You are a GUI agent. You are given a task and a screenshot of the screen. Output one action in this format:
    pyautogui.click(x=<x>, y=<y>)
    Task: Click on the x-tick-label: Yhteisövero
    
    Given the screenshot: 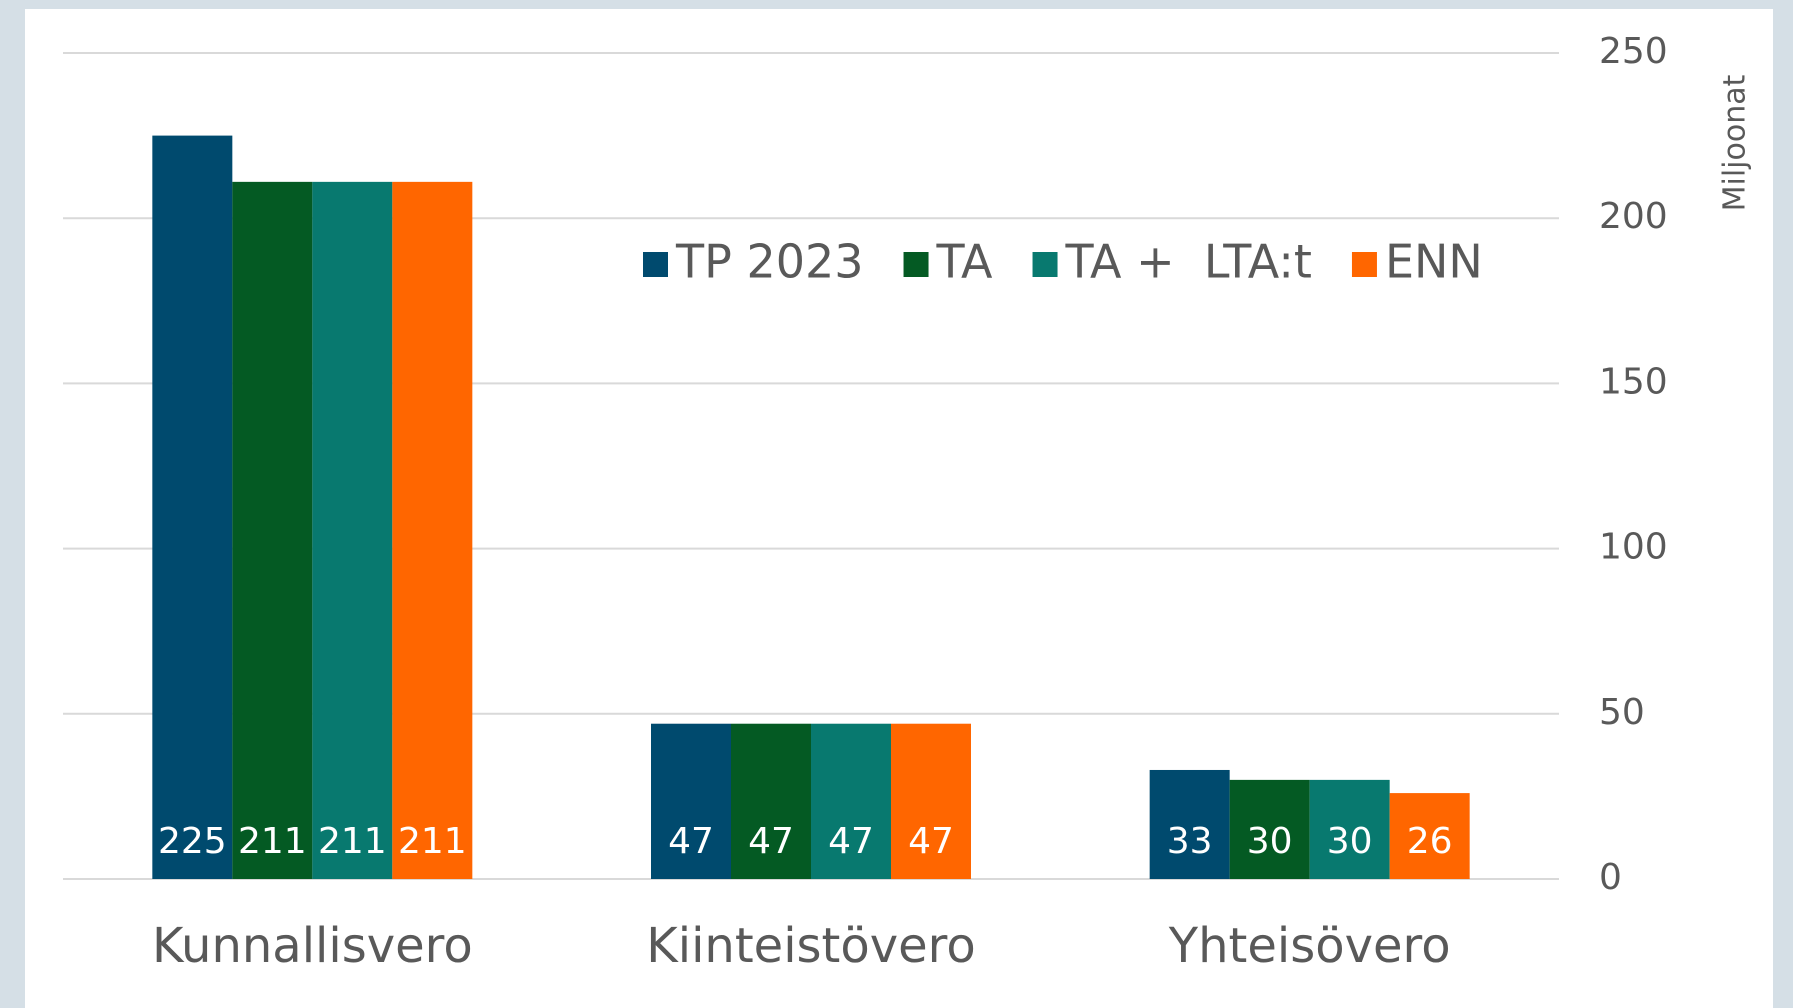 What is the action you would take?
    pyautogui.click(x=1309, y=946)
    